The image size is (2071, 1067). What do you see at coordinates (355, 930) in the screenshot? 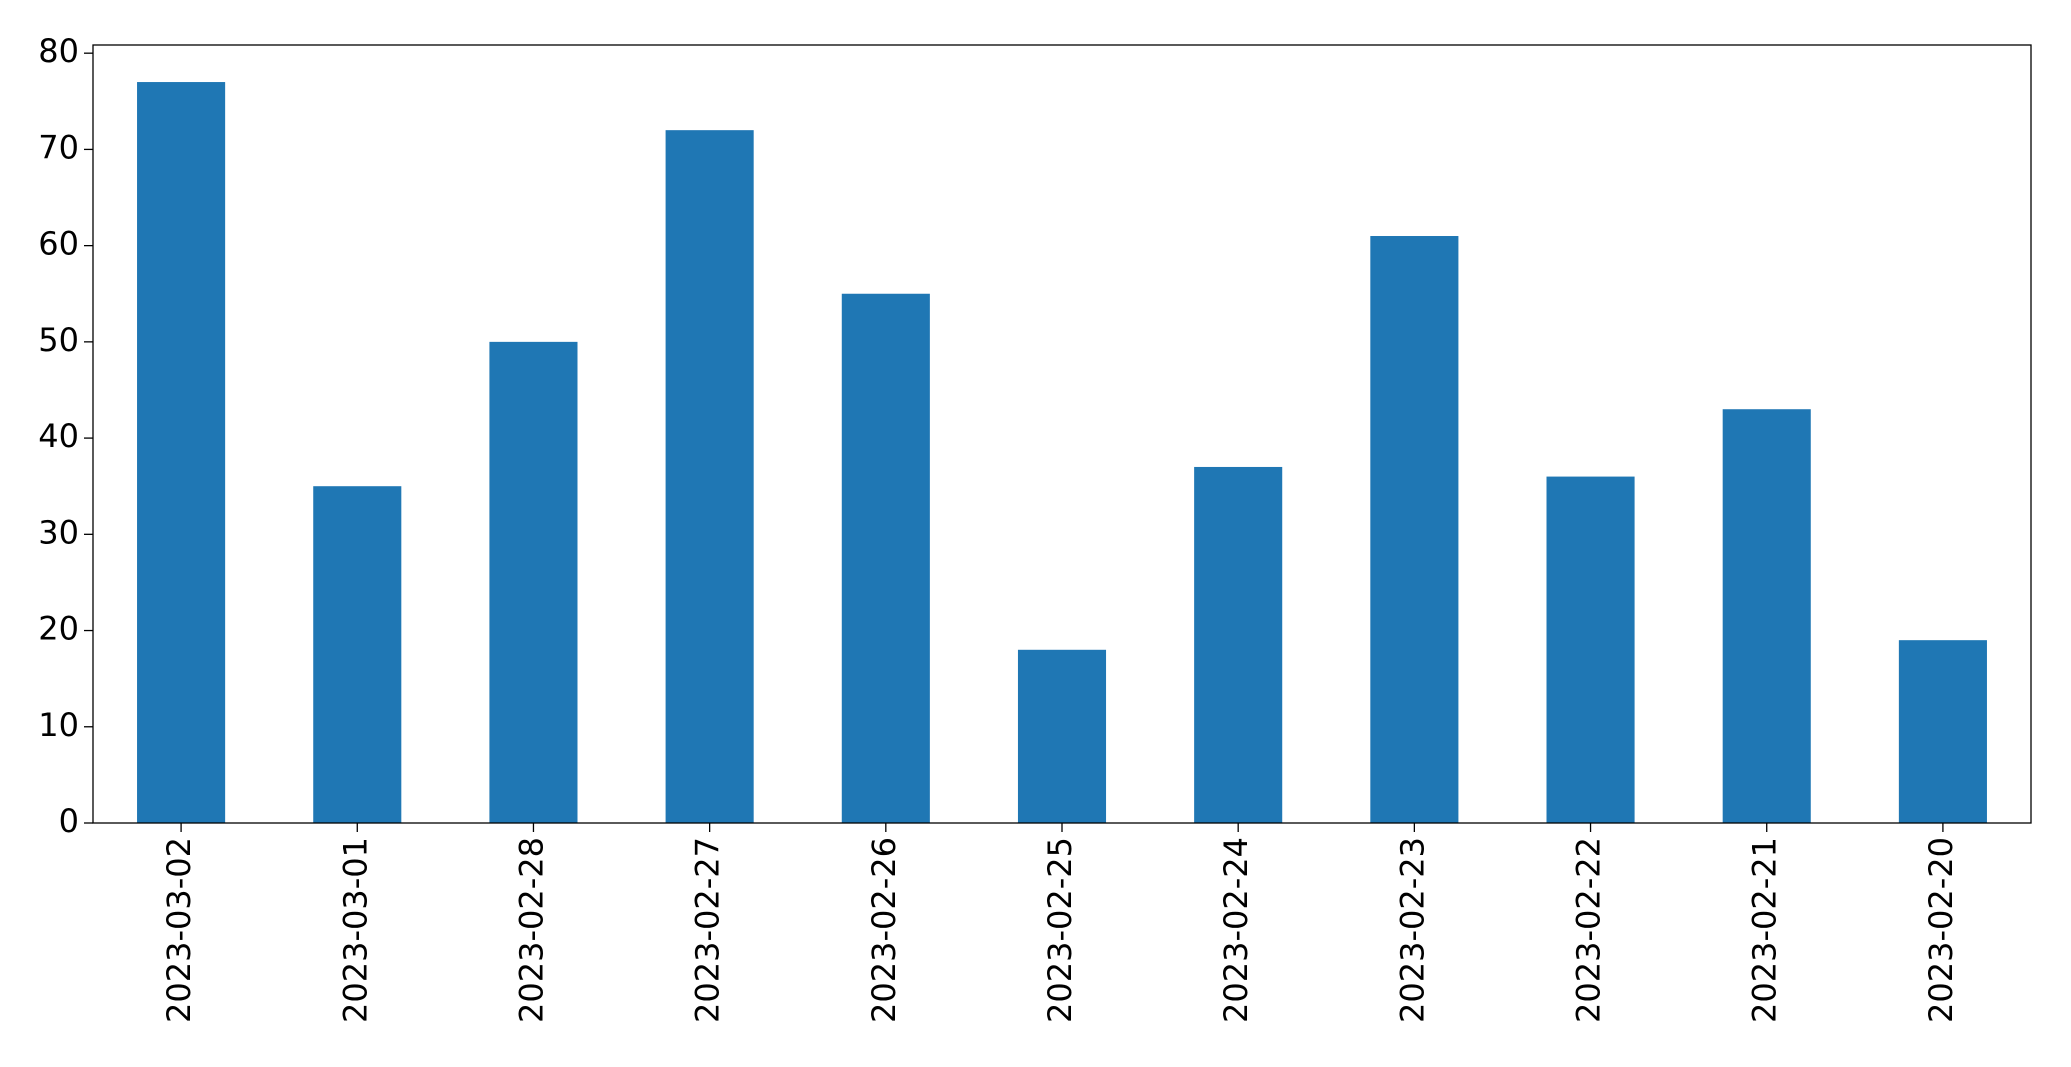
I see `x-tick-label: 2023-03-01` at bounding box center [355, 930].